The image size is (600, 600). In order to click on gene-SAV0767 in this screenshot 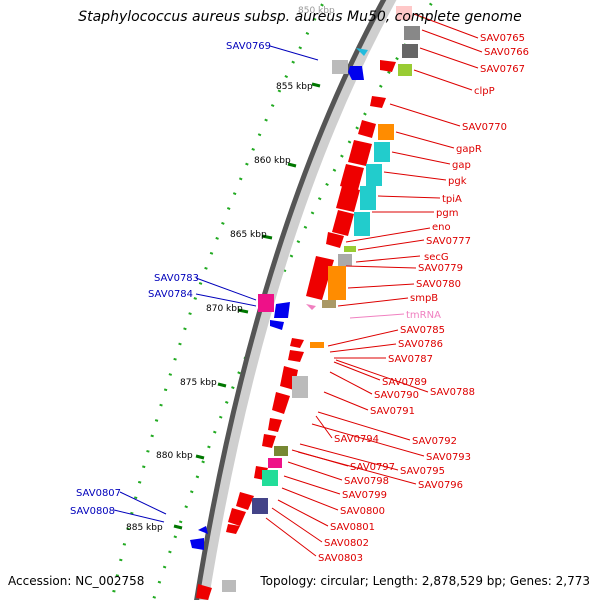, I will do `click(410, 51)`.